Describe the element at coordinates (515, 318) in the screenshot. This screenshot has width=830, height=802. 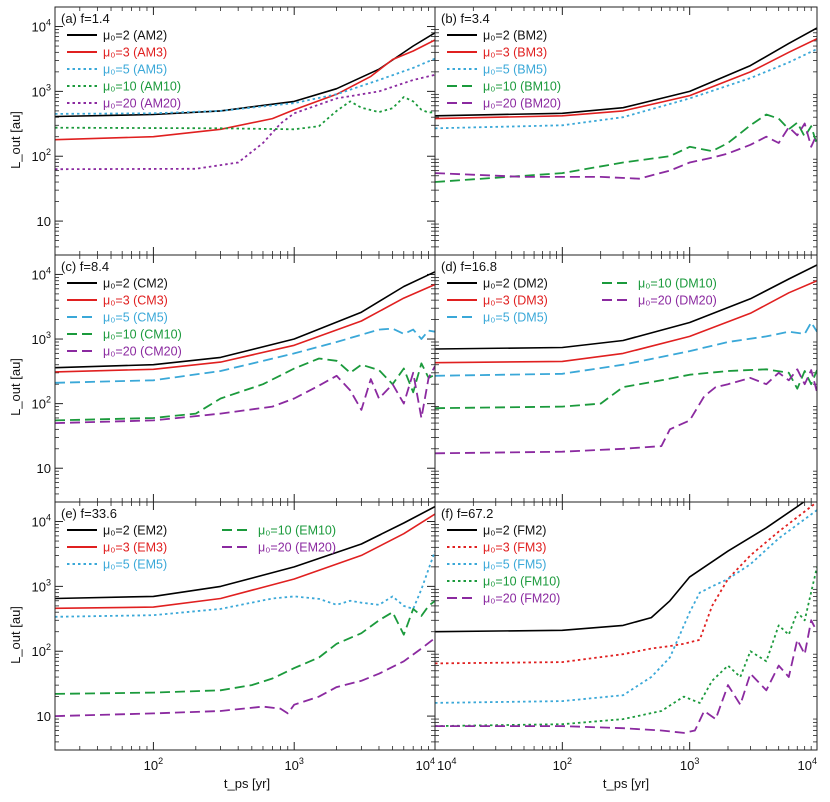
I see `legend-label-DM5: μ₀=5 (DM5)` at that location.